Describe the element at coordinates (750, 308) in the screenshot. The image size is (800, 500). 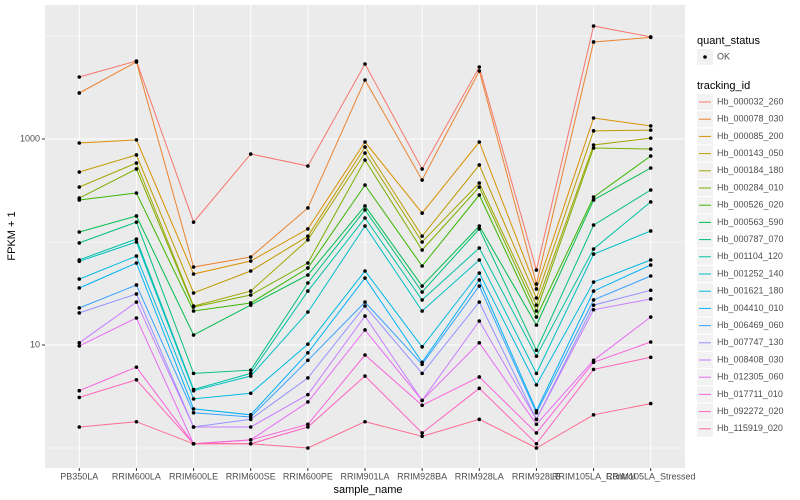
I see `legend-label: Hb_004410_010` at that location.